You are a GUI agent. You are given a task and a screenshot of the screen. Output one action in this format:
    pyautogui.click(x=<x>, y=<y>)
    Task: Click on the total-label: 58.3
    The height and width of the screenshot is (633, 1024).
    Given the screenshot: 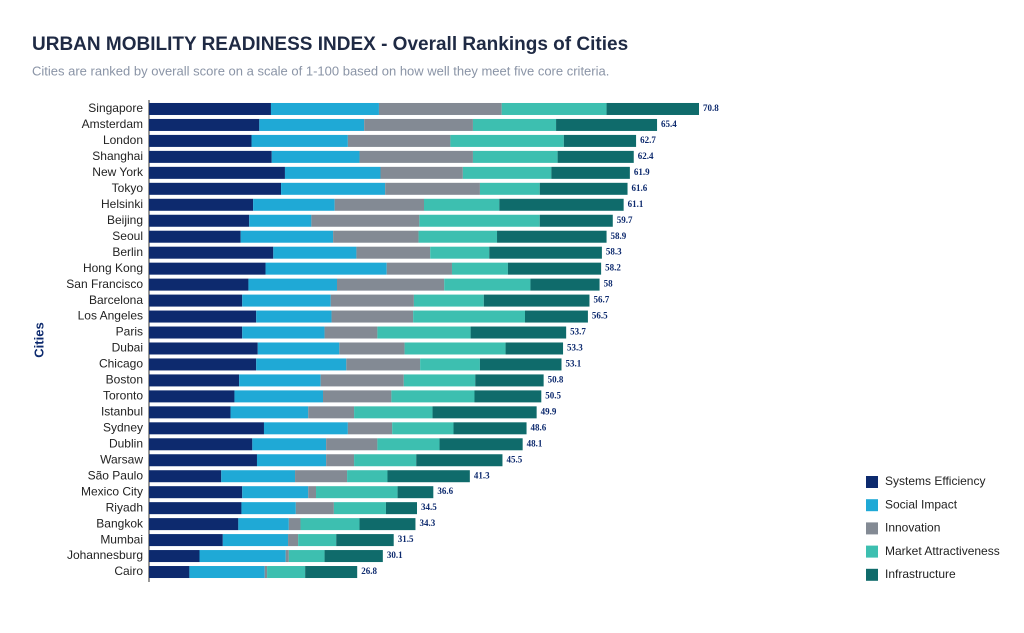 What is the action you would take?
    pyautogui.click(x=614, y=252)
    